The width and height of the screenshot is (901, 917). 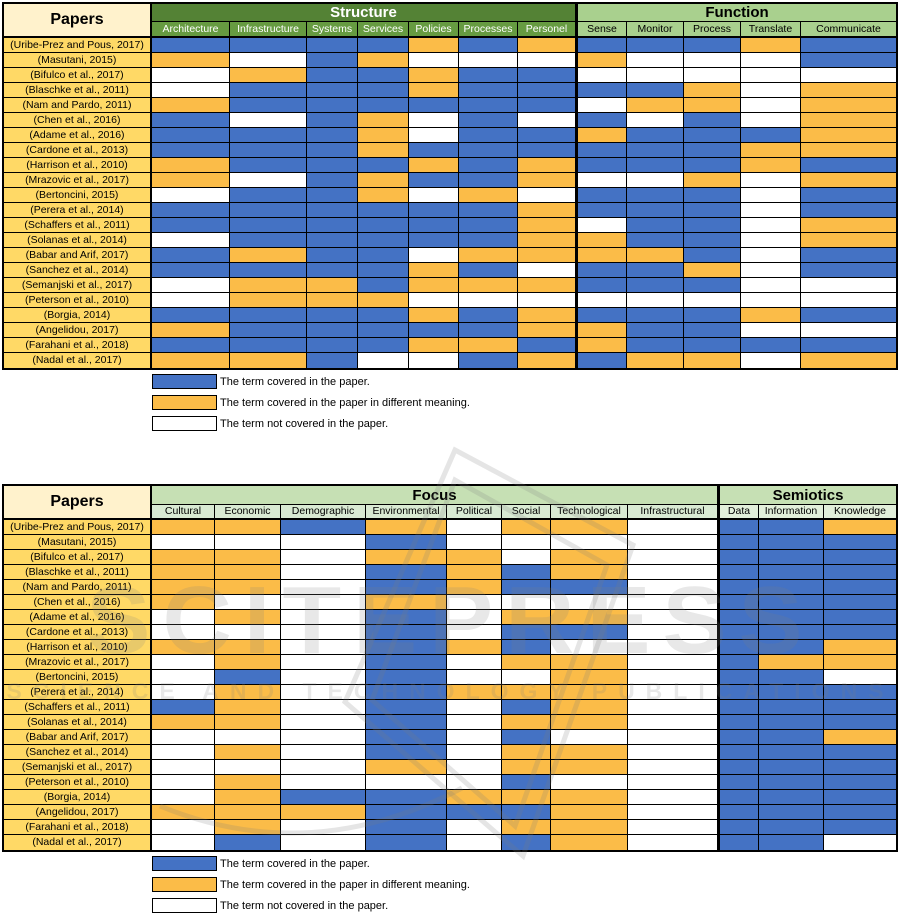 What do you see at coordinates (364, 13) in the screenshot?
I see `group-header-structure: Structure` at bounding box center [364, 13].